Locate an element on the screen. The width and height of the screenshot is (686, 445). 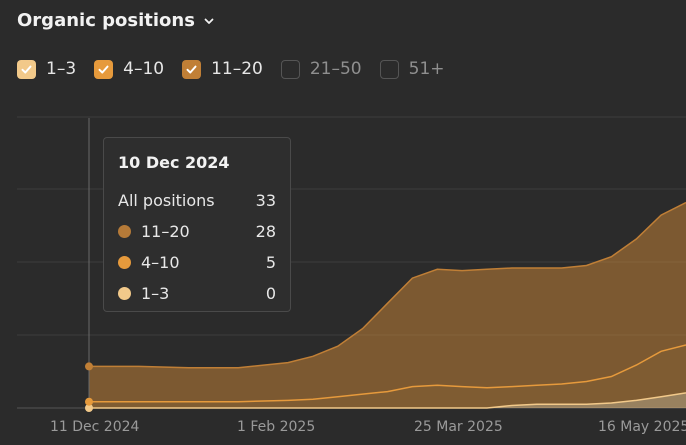
filter-51-plus: 51+ is located at coordinates (412, 69).